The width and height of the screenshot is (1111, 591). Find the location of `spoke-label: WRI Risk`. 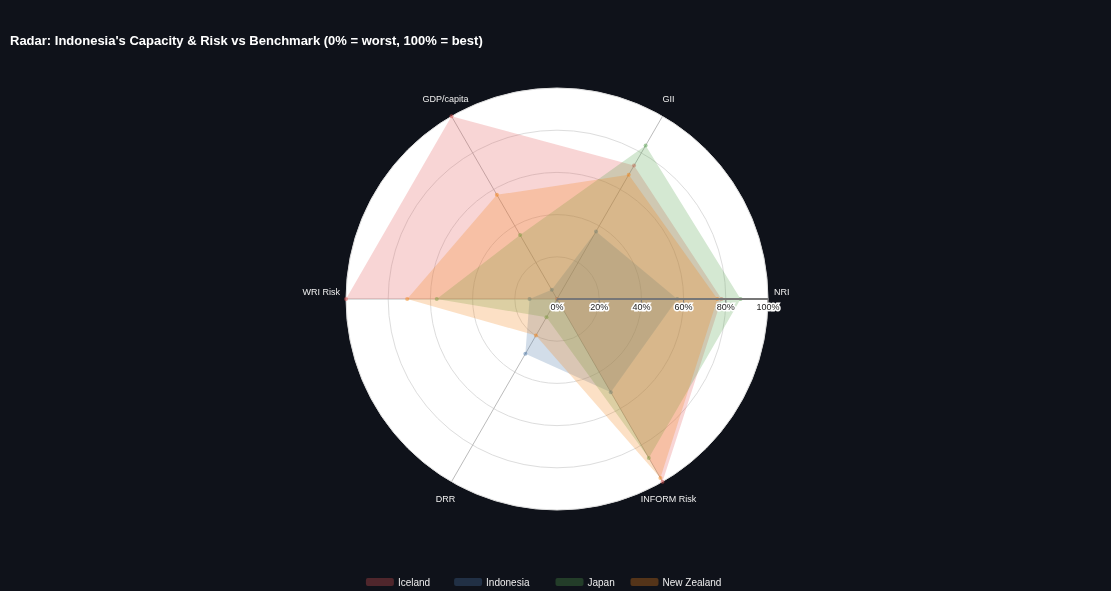

spoke-label: WRI Risk is located at coordinates (321, 292).